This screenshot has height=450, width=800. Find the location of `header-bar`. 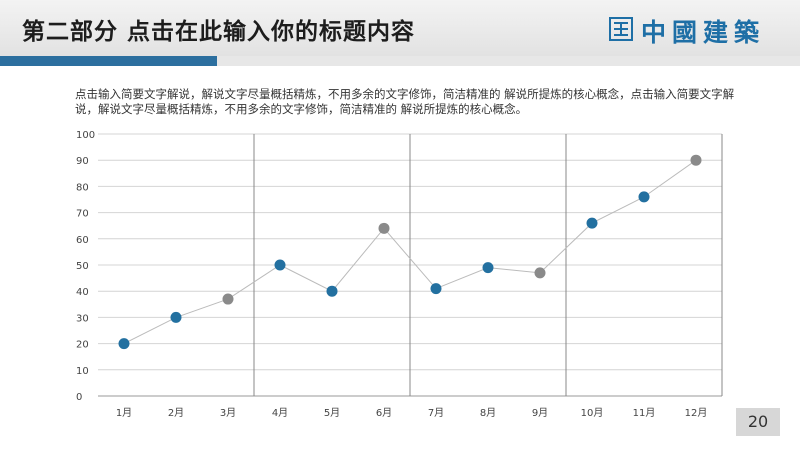

header-bar is located at coordinates (400, 28).